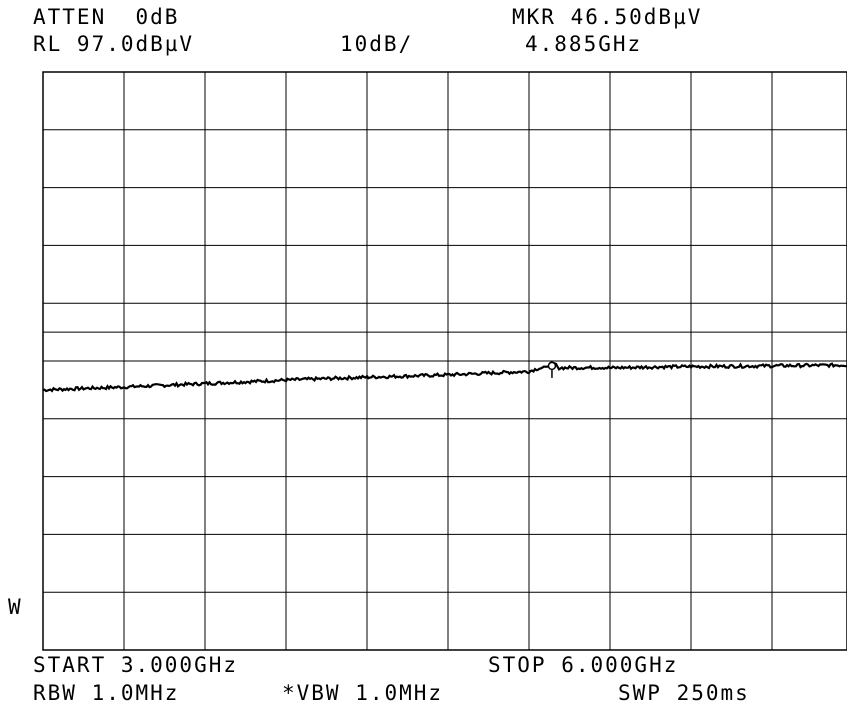 This screenshot has width=847, height=713. I want to click on spectrum-trace, so click(444, 377).